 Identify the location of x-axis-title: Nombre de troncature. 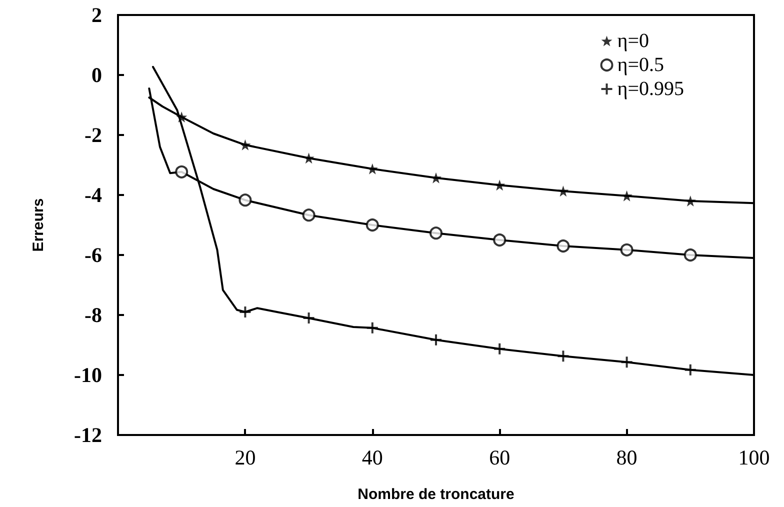
(436, 494).